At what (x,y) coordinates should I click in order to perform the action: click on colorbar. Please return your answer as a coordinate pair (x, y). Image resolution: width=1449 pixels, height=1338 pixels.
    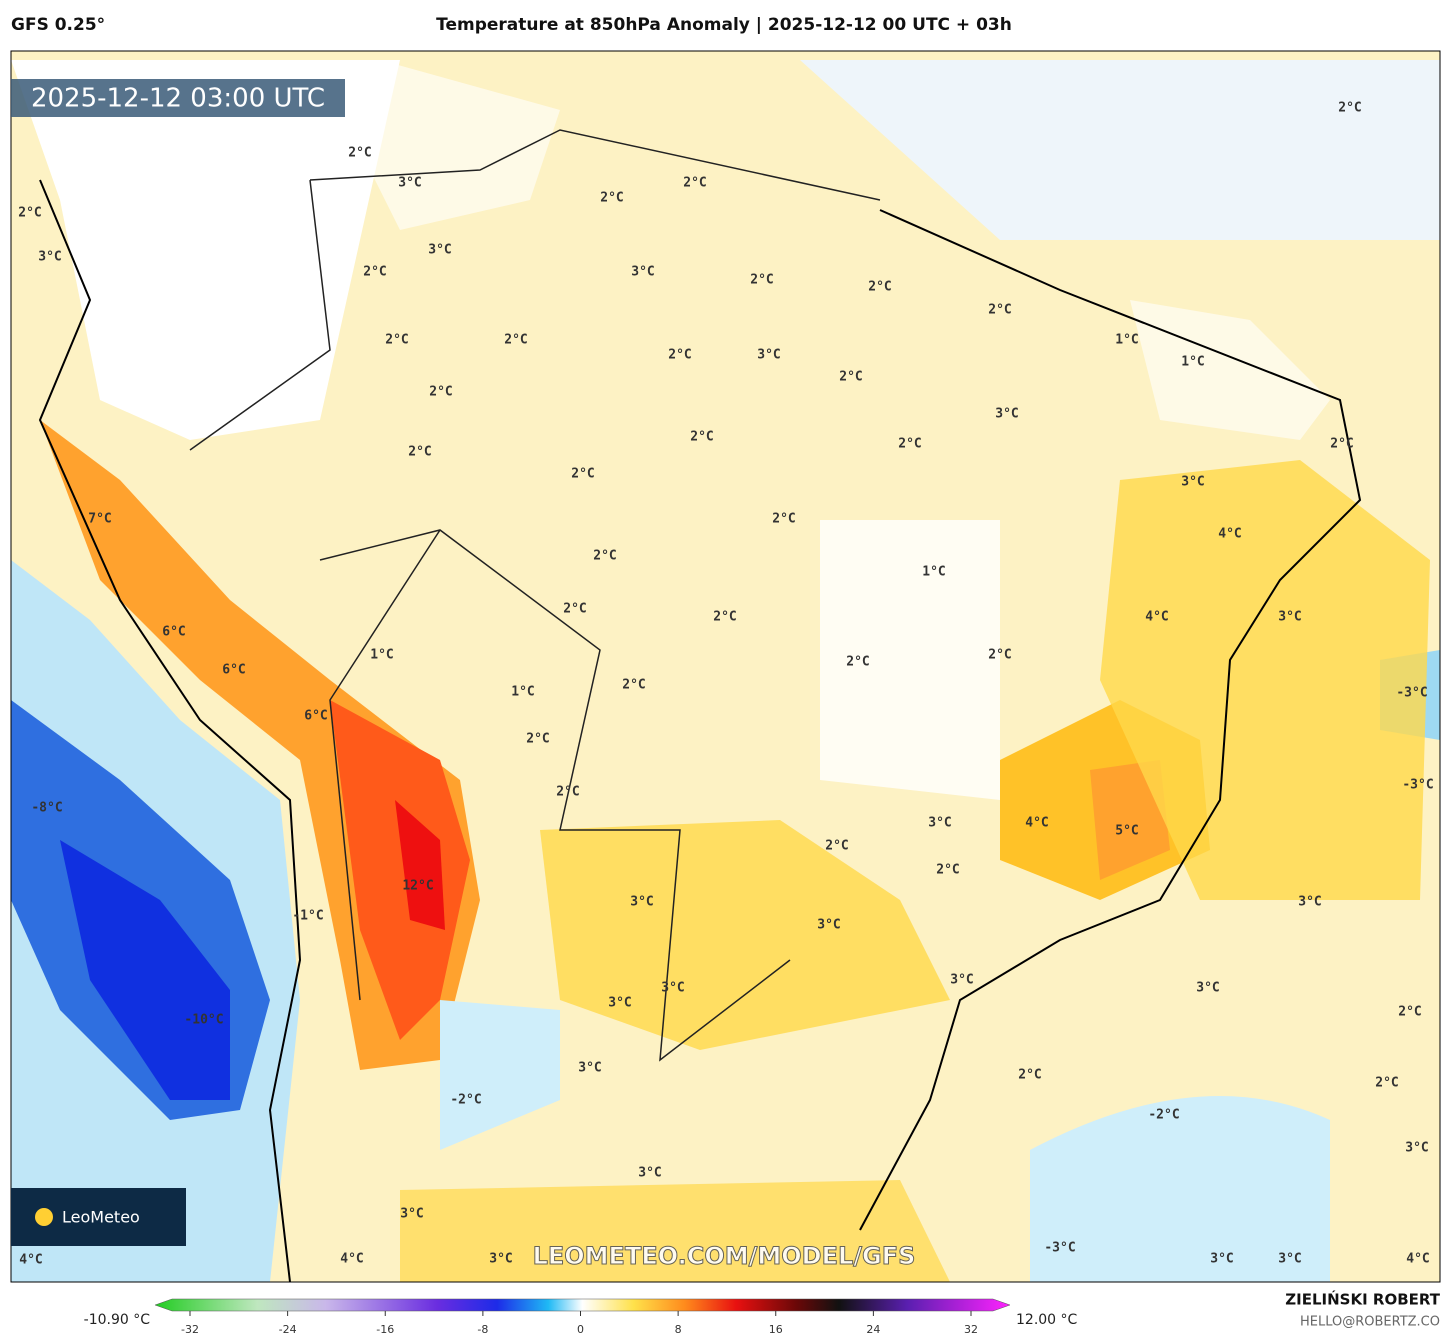
    Looking at the image, I should click on (582, 1305).